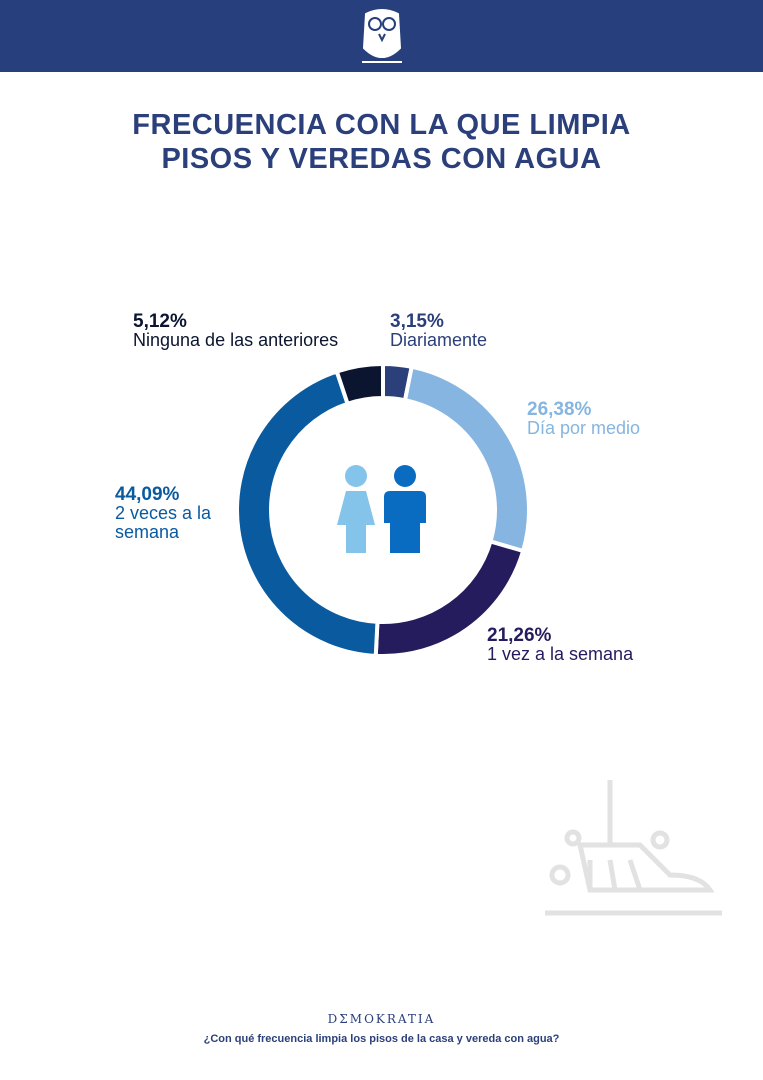 The height and width of the screenshot is (1080, 763). What do you see at coordinates (417, 321) in the screenshot?
I see `value-label: 3,15%` at bounding box center [417, 321].